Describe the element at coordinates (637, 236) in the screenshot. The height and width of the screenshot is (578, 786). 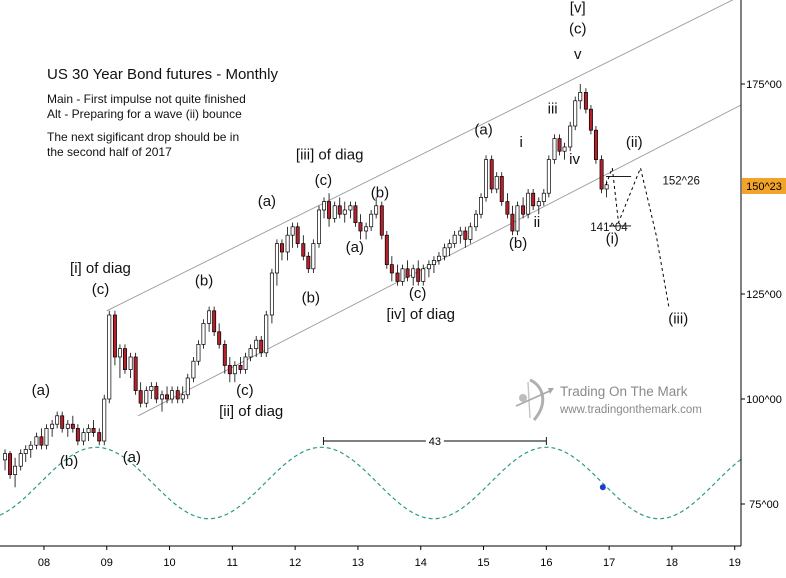
I see `projection-path` at that location.